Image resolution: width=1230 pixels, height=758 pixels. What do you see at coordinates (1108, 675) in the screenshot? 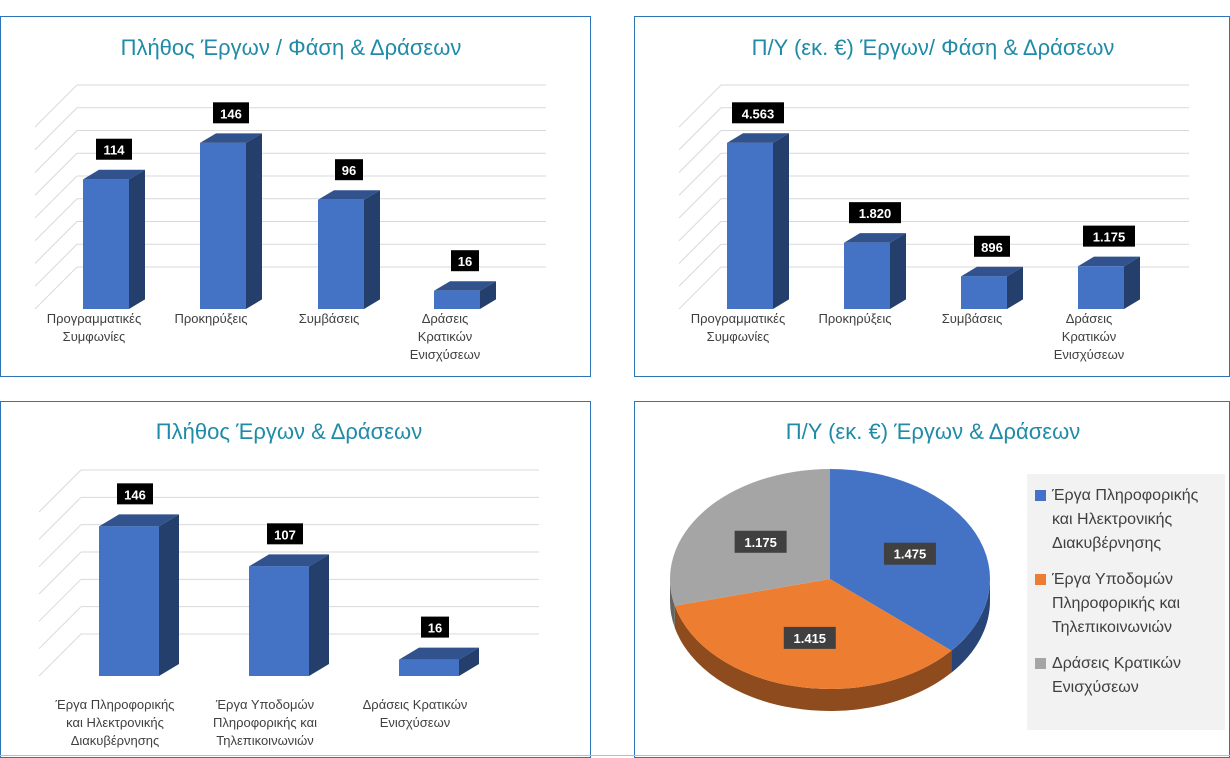
I see `legend-item: Δράσεις Κρατικών Ενισχύσεων` at bounding box center [1108, 675].